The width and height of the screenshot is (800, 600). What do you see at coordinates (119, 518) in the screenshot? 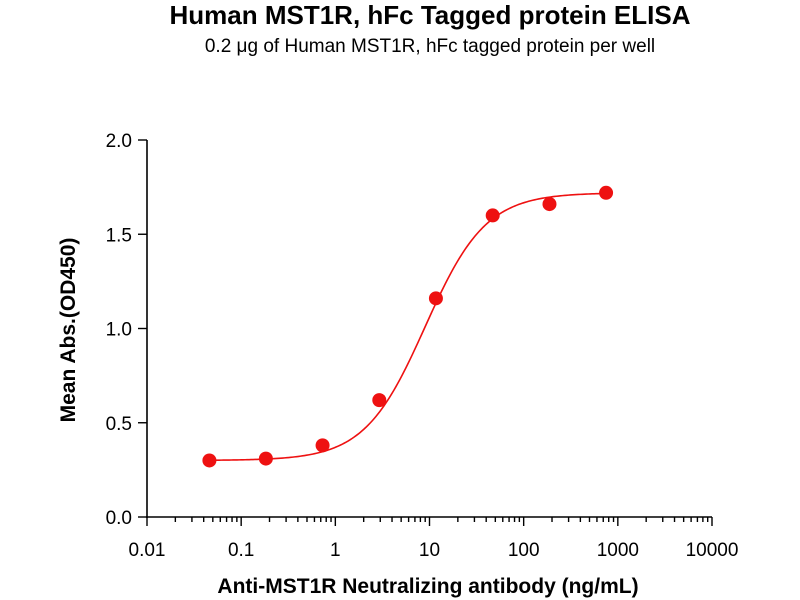
I see `y-tick-label: 0.0` at bounding box center [119, 518].